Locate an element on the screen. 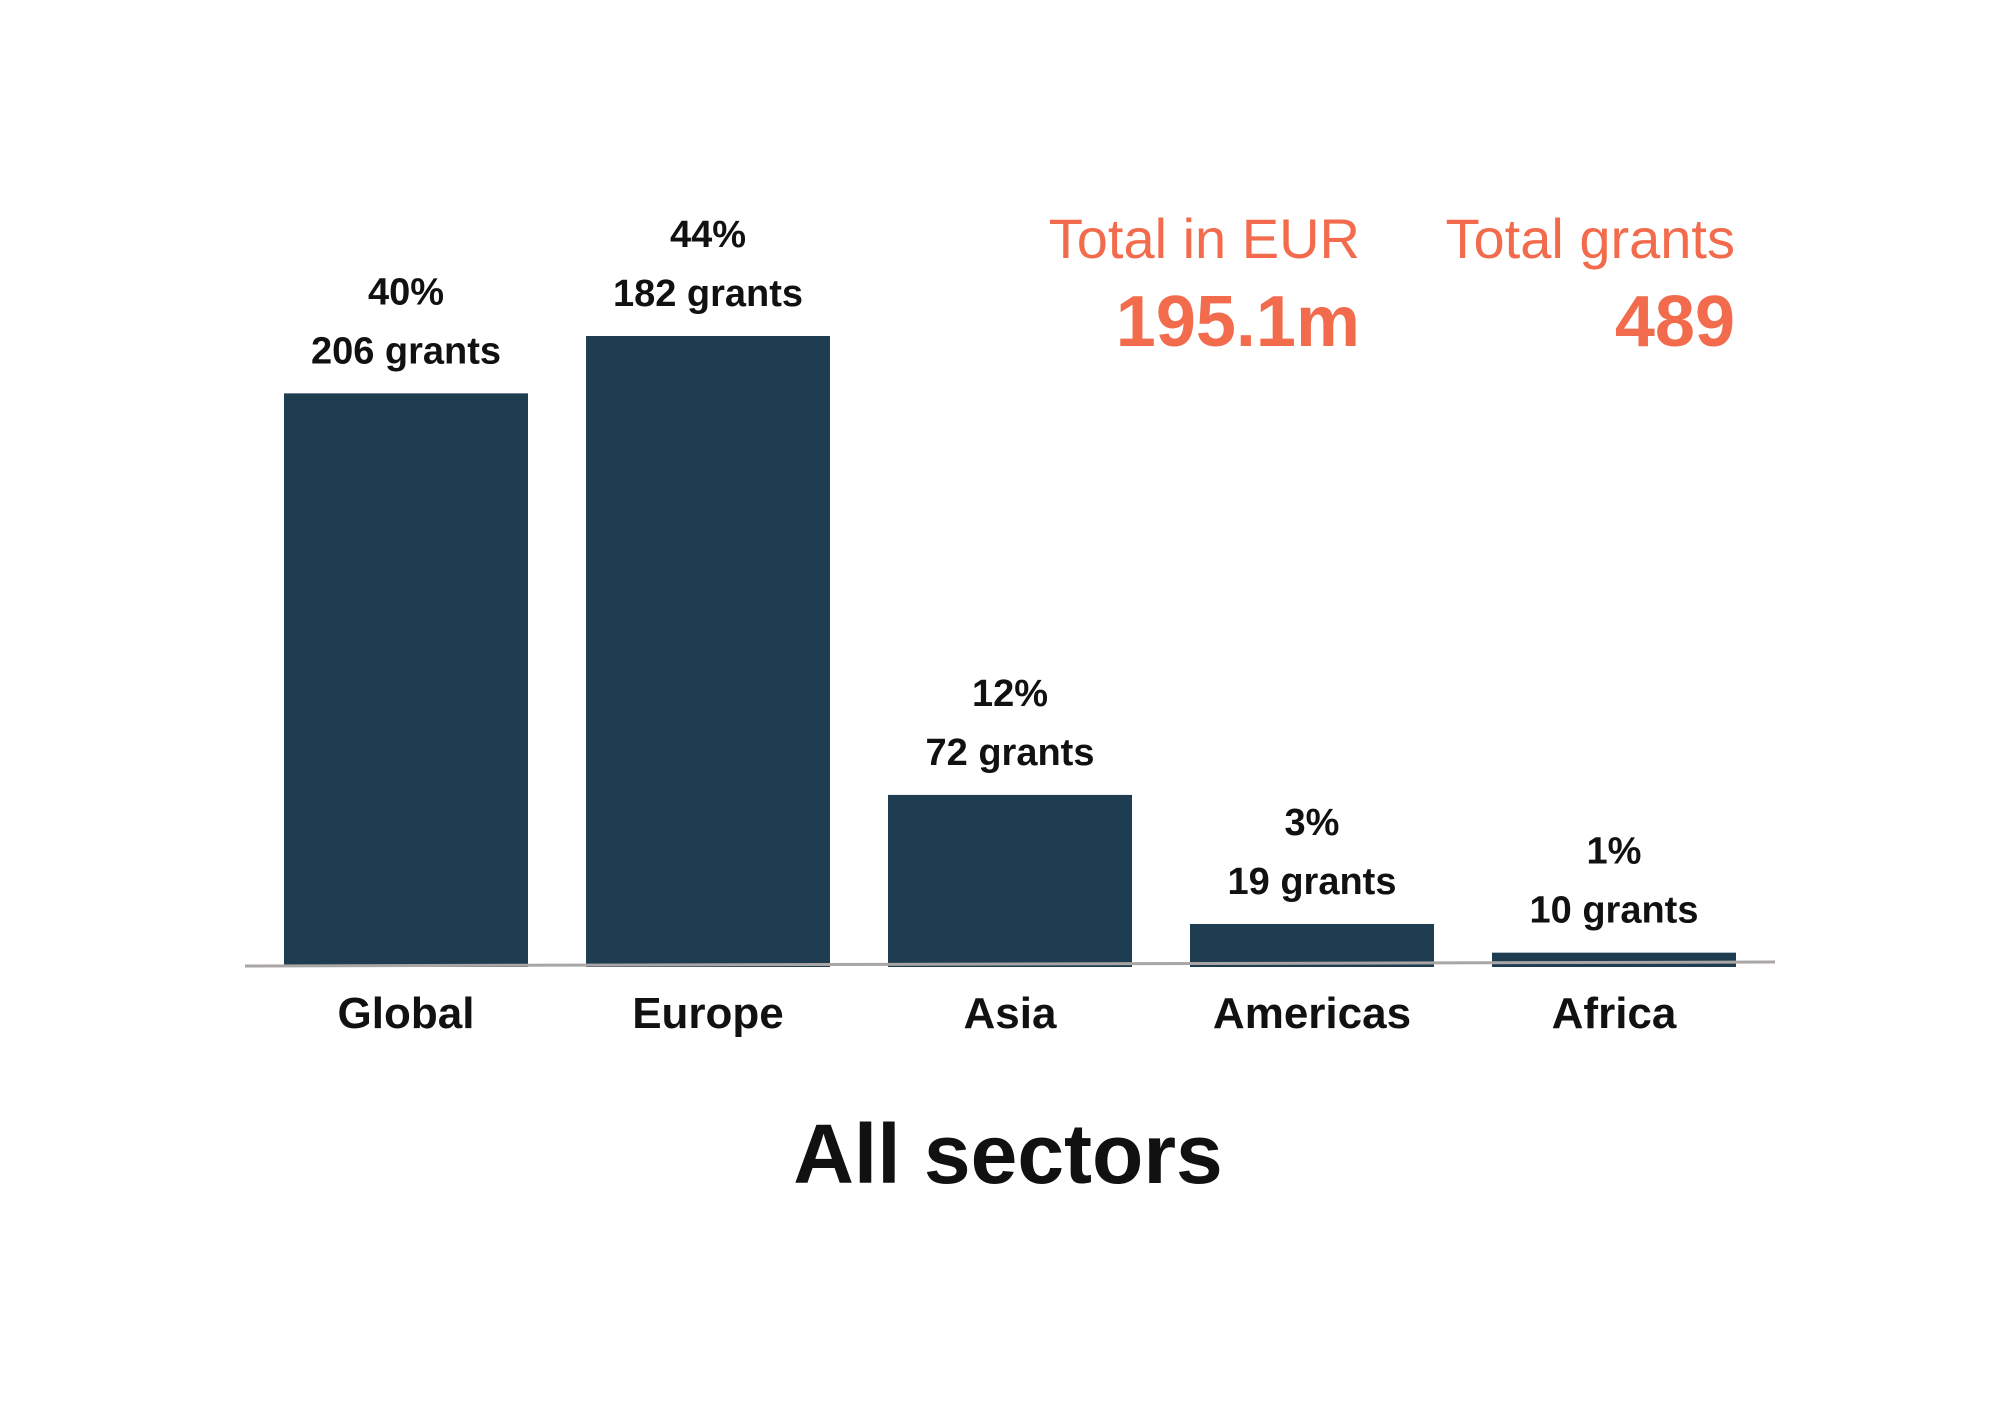 The image size is (2000, 1419). percent-label: 3% is located at coordinates (1312, 823).